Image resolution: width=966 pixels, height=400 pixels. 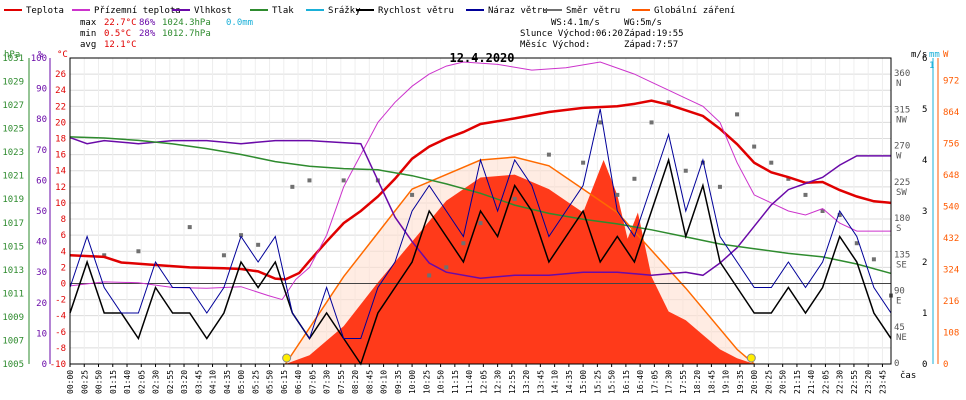 I want to click on moon-rise-info: Měsíc Východ:, so click(x=555, y=45).